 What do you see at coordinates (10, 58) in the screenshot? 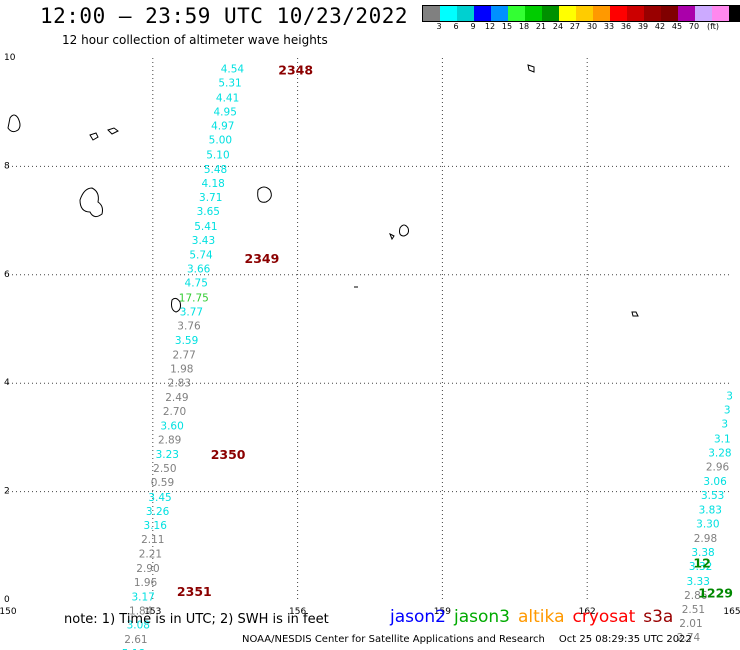
I see `y-tick-label: 10` at bounding box center [10, 58].